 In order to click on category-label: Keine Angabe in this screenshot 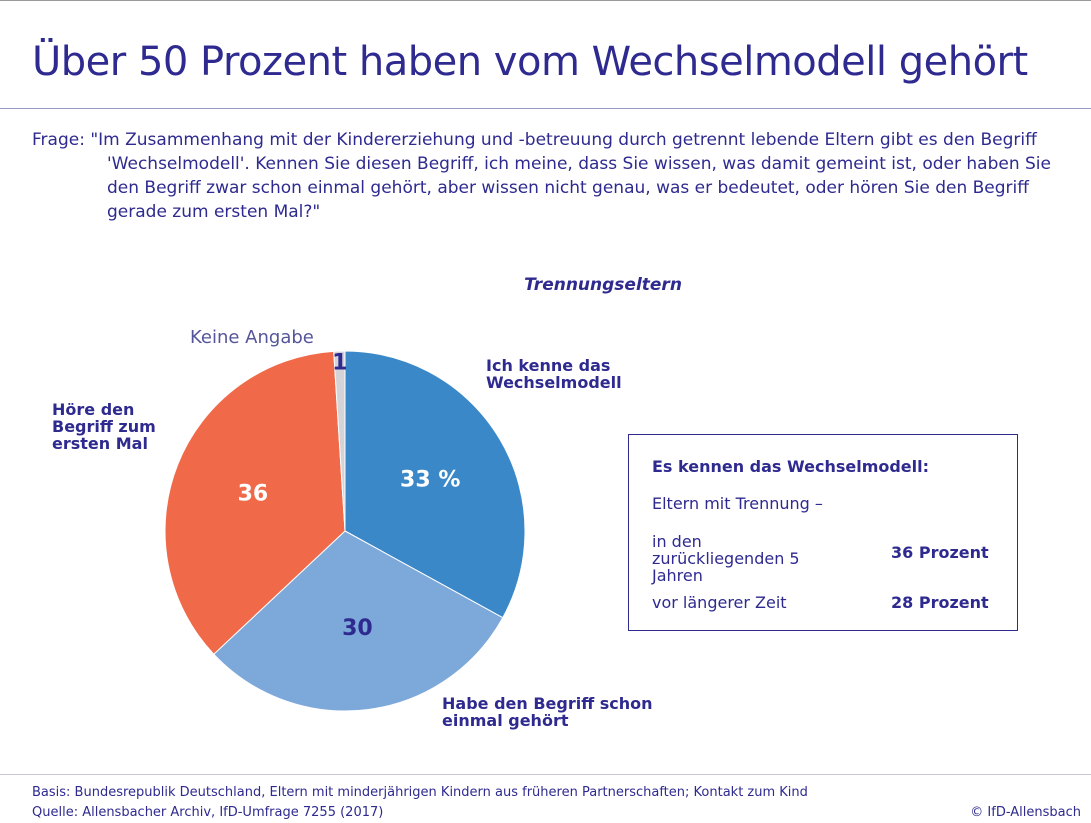, I will do `click(252, 337)`.